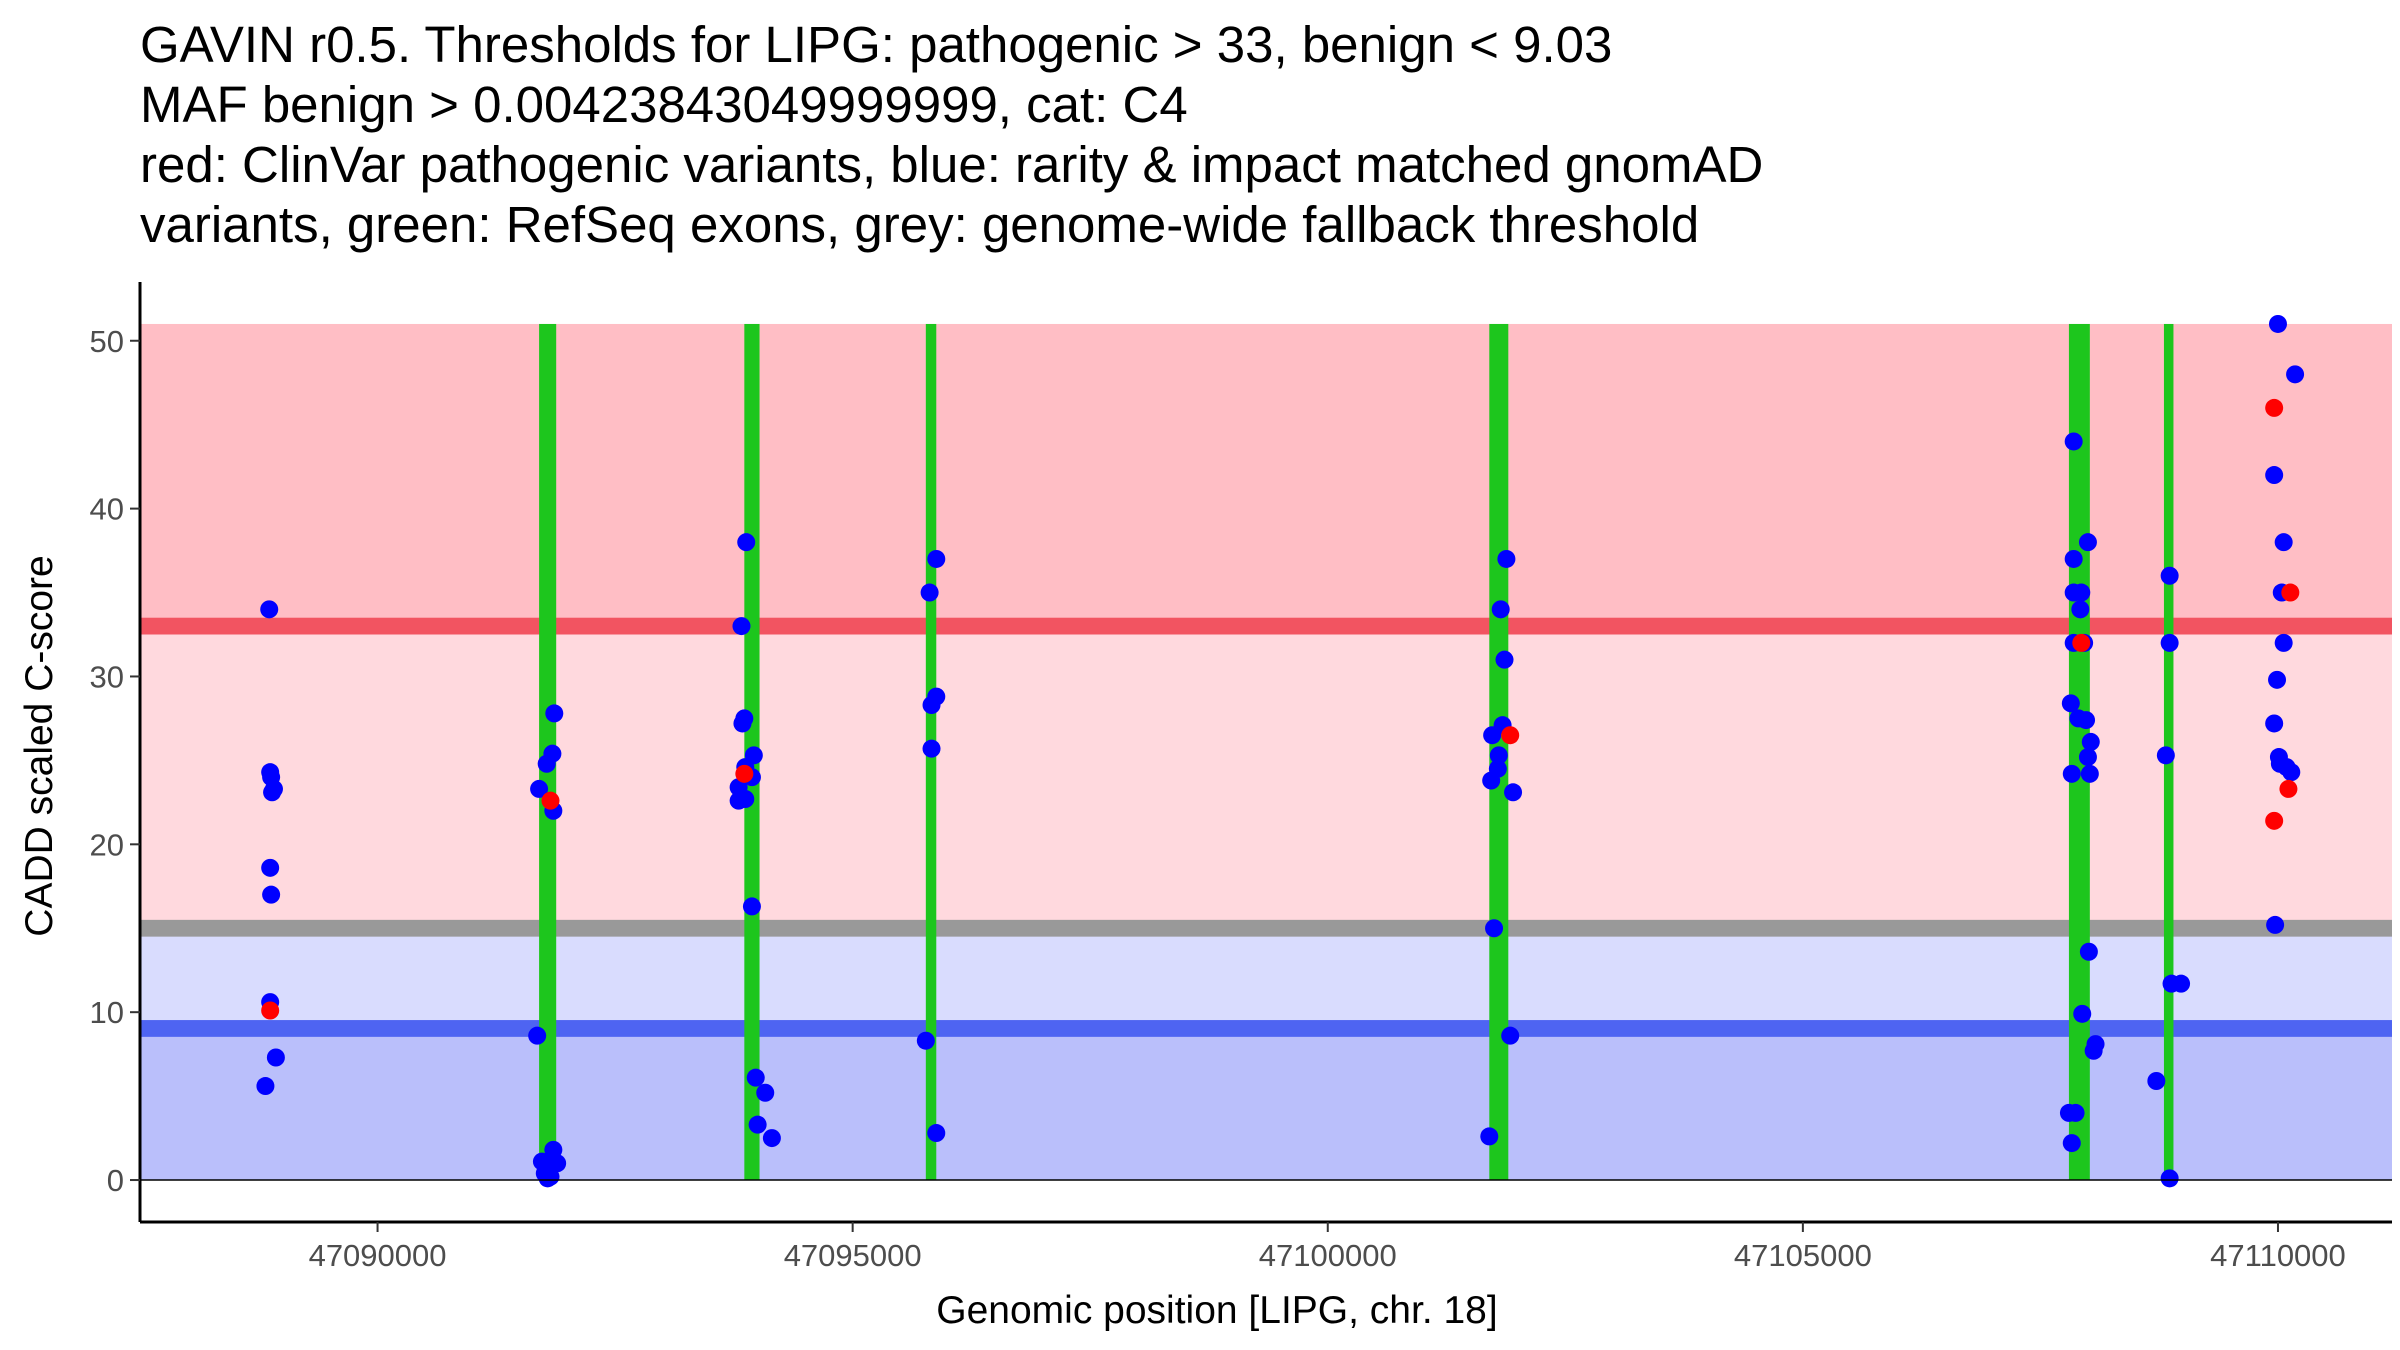  Describe the element at coordinates (107, 341) in the screenshot. I see `y-tick-label-6: 50` at that location.